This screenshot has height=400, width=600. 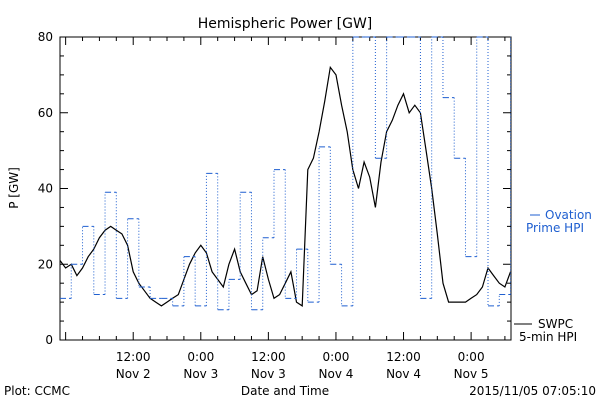 I want to click on y-tick-label: 0, so click(x=49, y=340).